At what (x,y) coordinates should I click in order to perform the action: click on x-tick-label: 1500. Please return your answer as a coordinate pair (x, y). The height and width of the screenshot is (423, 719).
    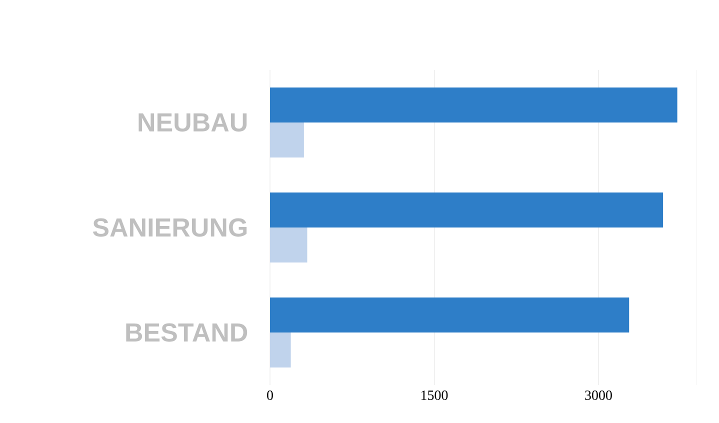
    Looking at the image, I should click on (434, 395).